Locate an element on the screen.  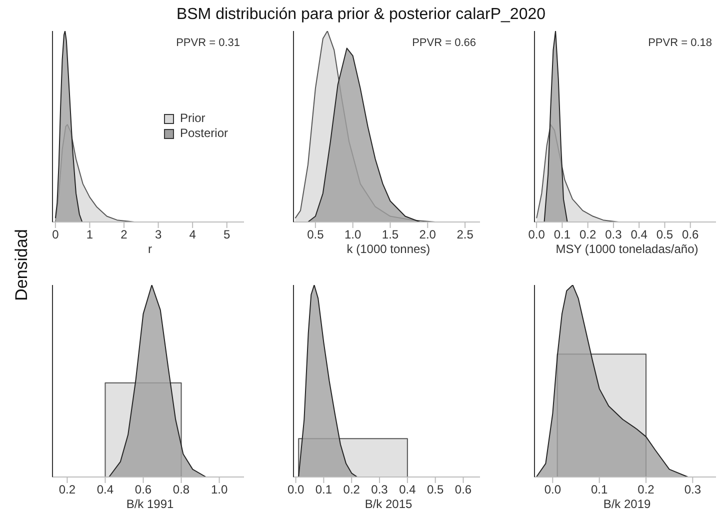
x-axis-title: k (1000 tonnes) is located at coordinates (389, 249).